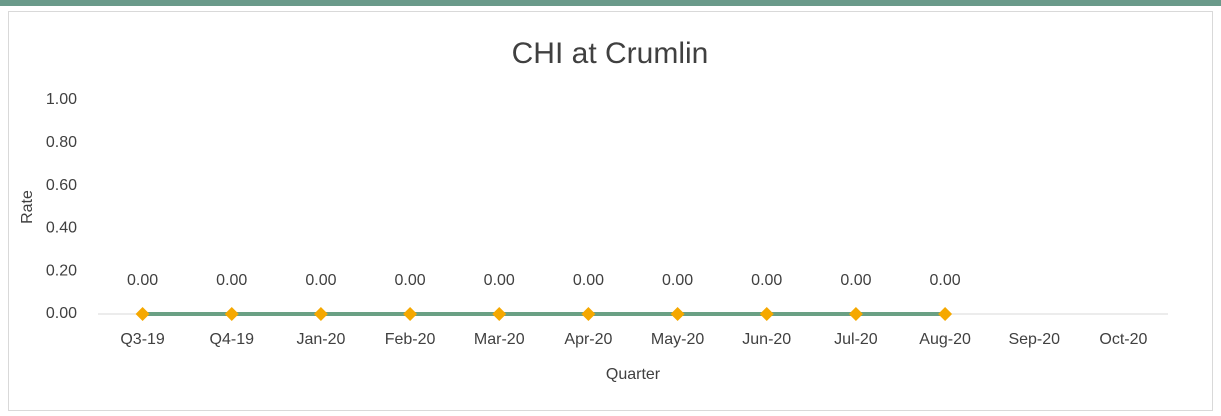 This screenshot has width=1221, height=416. Describe the element at coordinates (499, 339) in the screenshot. I see `x-tick-label: Mar-20` at that location.